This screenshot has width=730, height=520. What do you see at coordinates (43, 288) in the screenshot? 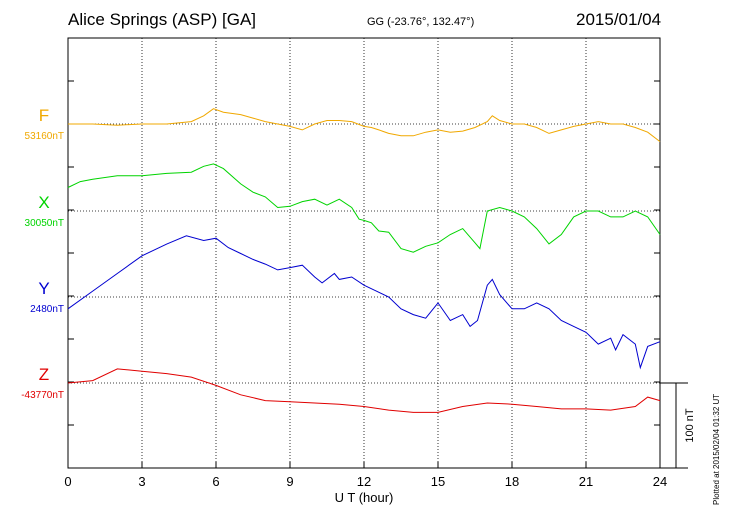
I see `series-y-label: Y` at bounding box center [43, 288].